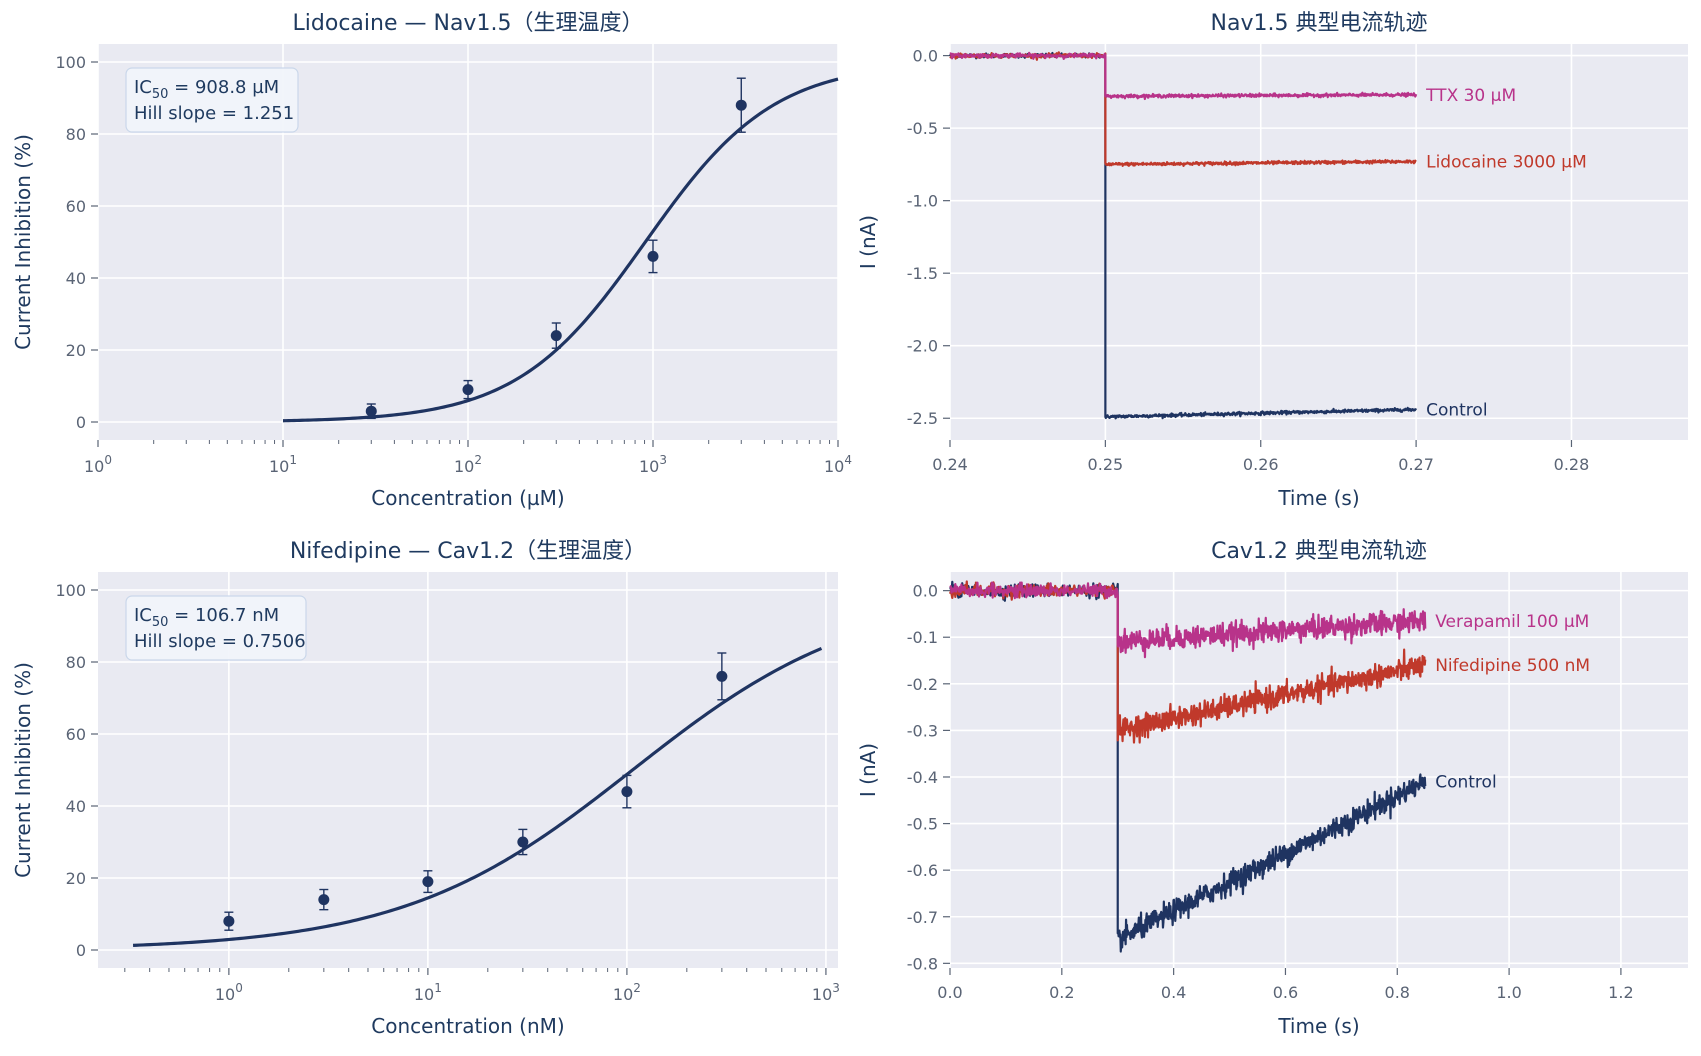  I want to click on x-tick-label: 0.2, so click(1061, 992).